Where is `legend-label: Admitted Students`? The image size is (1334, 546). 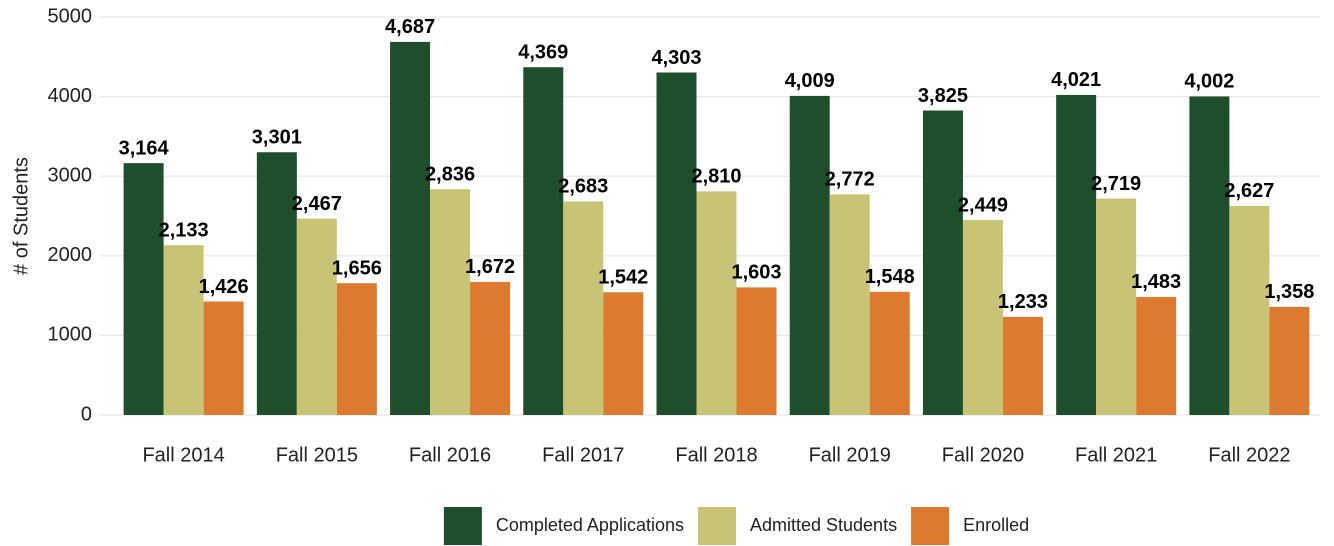 legend-label: Admitted Students is located at coordinates (823, 525).